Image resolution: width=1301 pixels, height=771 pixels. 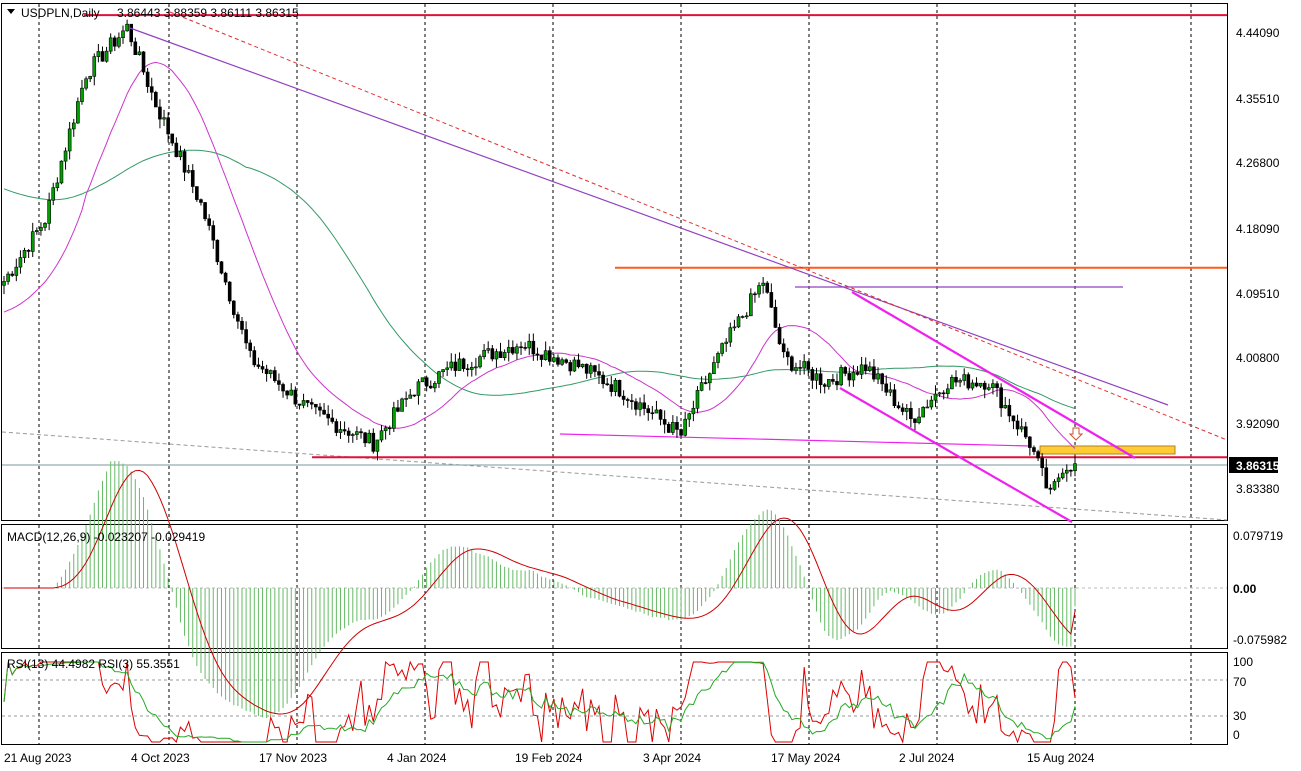 What do you see at coordinates (38, 758) in the screenshot?
I see `date-tick-label: 21 Aug 2023` at bounding box center [38, 758].